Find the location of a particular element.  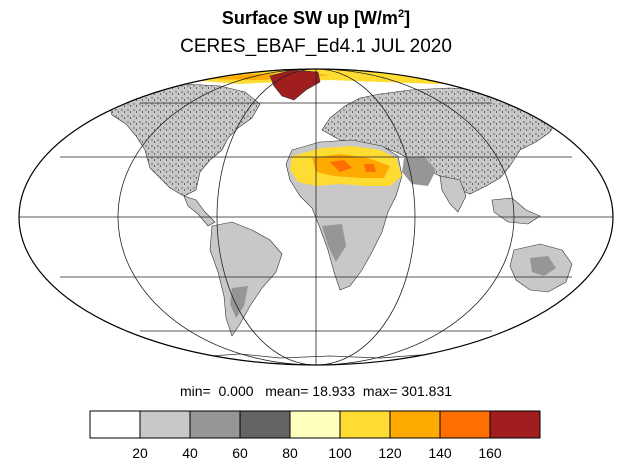

colorbar-tick-label: 160 is located at coordinates (490, 453).